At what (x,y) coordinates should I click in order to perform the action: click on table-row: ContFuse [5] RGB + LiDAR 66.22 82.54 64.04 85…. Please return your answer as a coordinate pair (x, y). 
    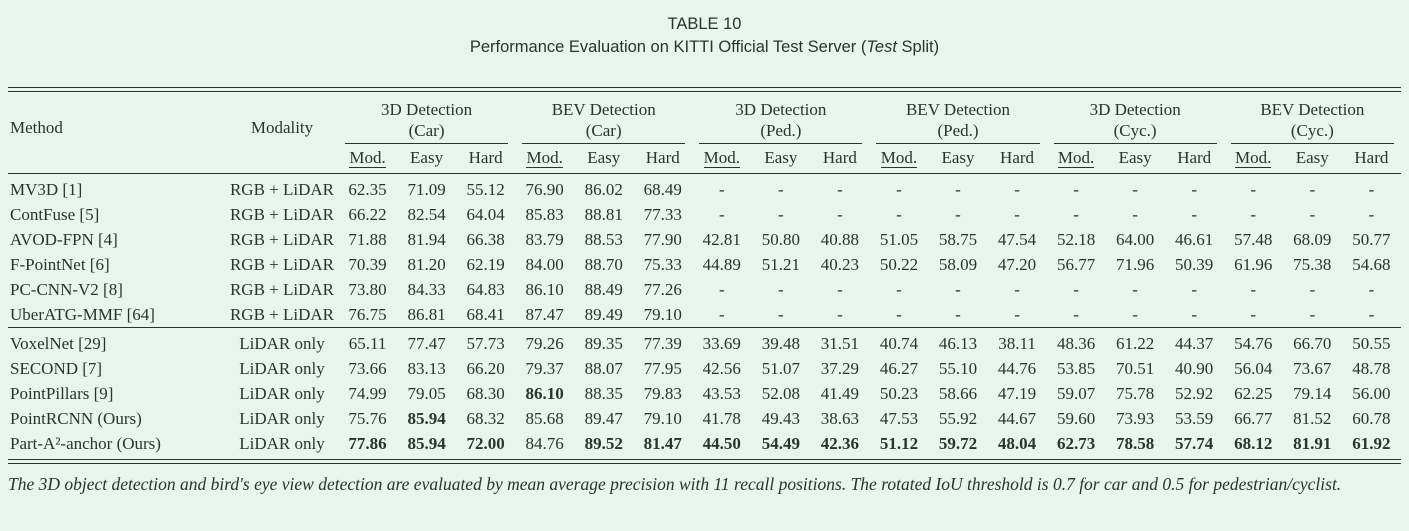
    Looking at the image, I should click on (704, 214).